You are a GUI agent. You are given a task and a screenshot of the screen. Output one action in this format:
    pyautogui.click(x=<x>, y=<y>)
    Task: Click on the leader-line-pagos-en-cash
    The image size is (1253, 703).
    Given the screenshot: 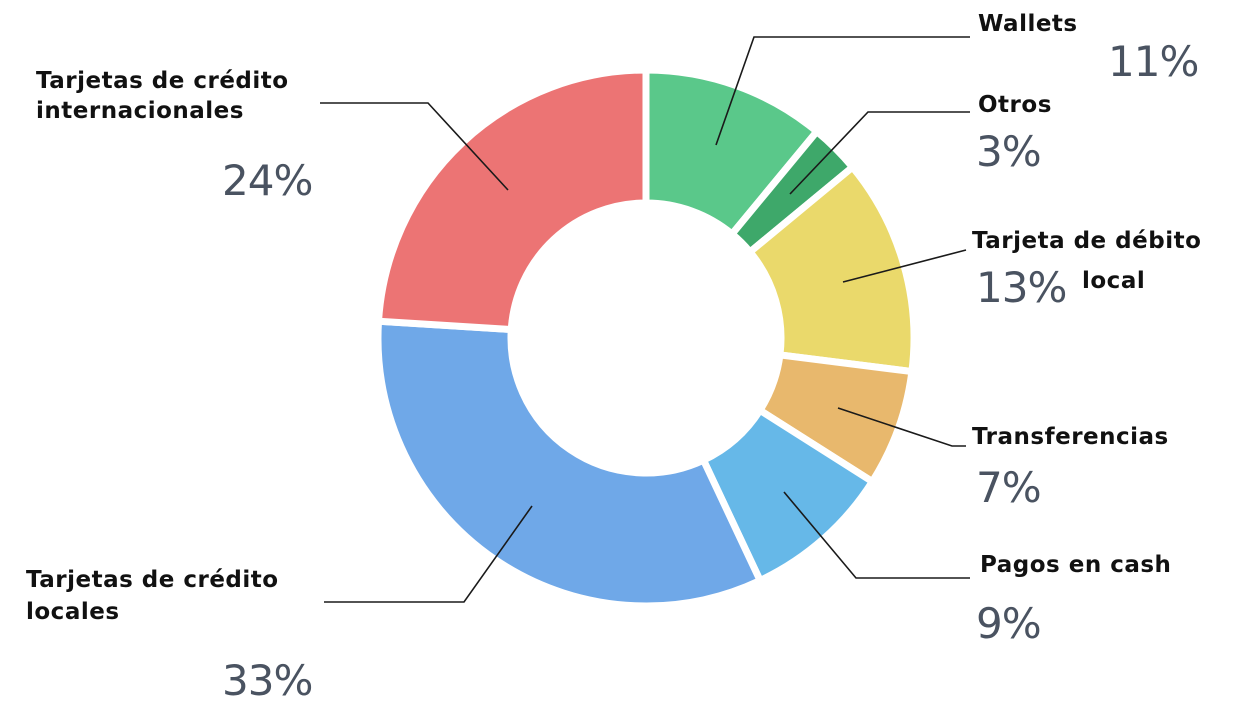 What is the action you would take?
    pyautogui.click(x=876, y=535)
    